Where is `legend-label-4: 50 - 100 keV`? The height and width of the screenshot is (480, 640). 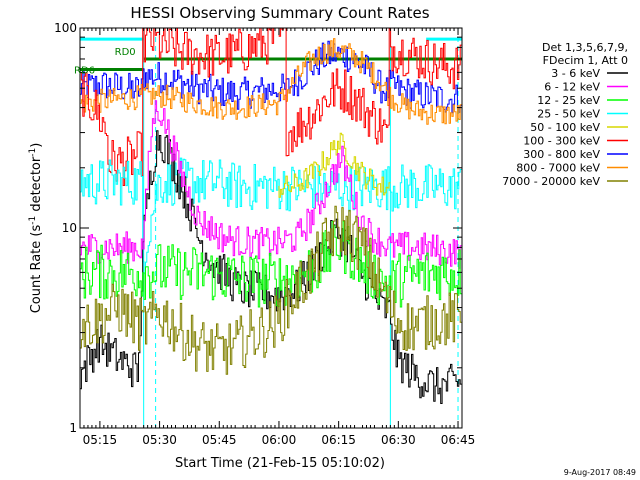 legend-label-4: 50 - 100 keV is located at coordinates (565, 127).